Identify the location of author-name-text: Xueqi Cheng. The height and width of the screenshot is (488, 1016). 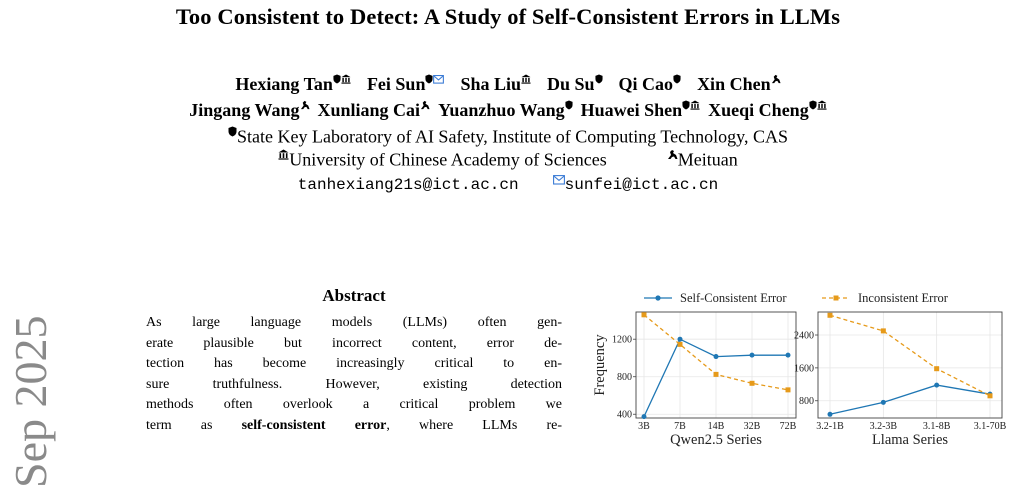
(758, 110).